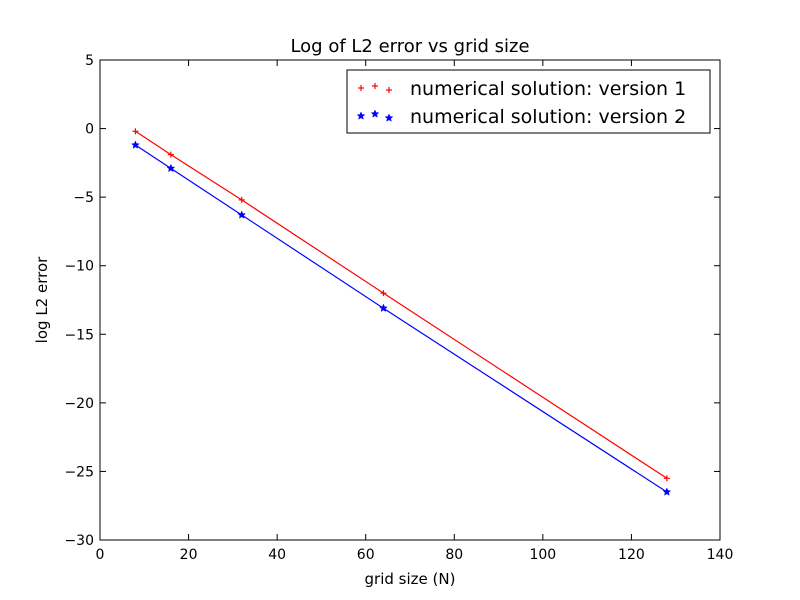  I want to click on y-tick-label: −10, so click(79, 267).